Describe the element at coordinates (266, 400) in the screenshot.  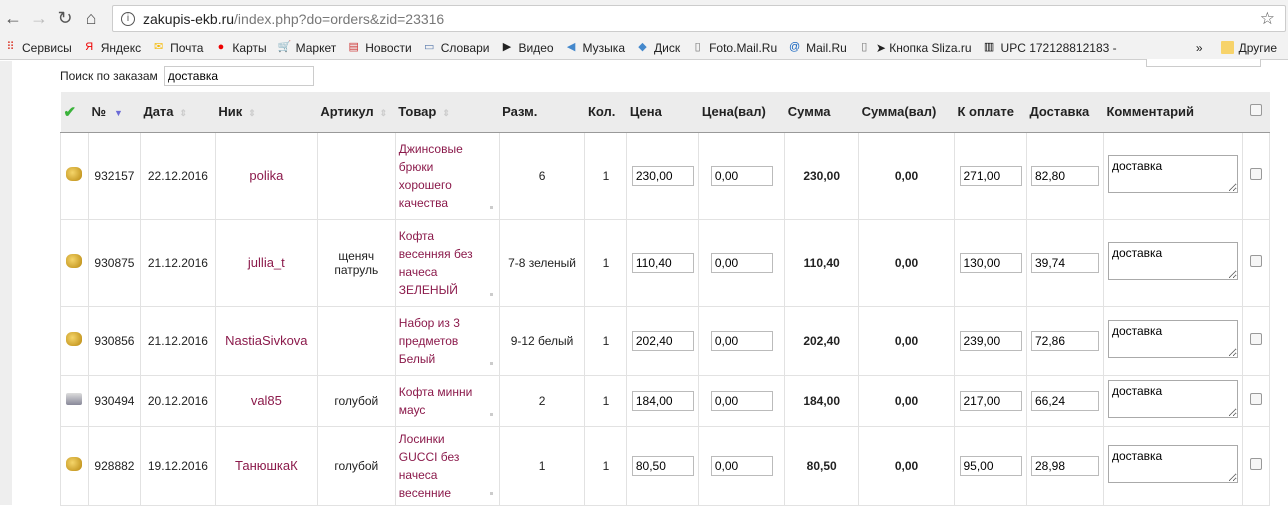
I see `nick-link: val85` at that location.